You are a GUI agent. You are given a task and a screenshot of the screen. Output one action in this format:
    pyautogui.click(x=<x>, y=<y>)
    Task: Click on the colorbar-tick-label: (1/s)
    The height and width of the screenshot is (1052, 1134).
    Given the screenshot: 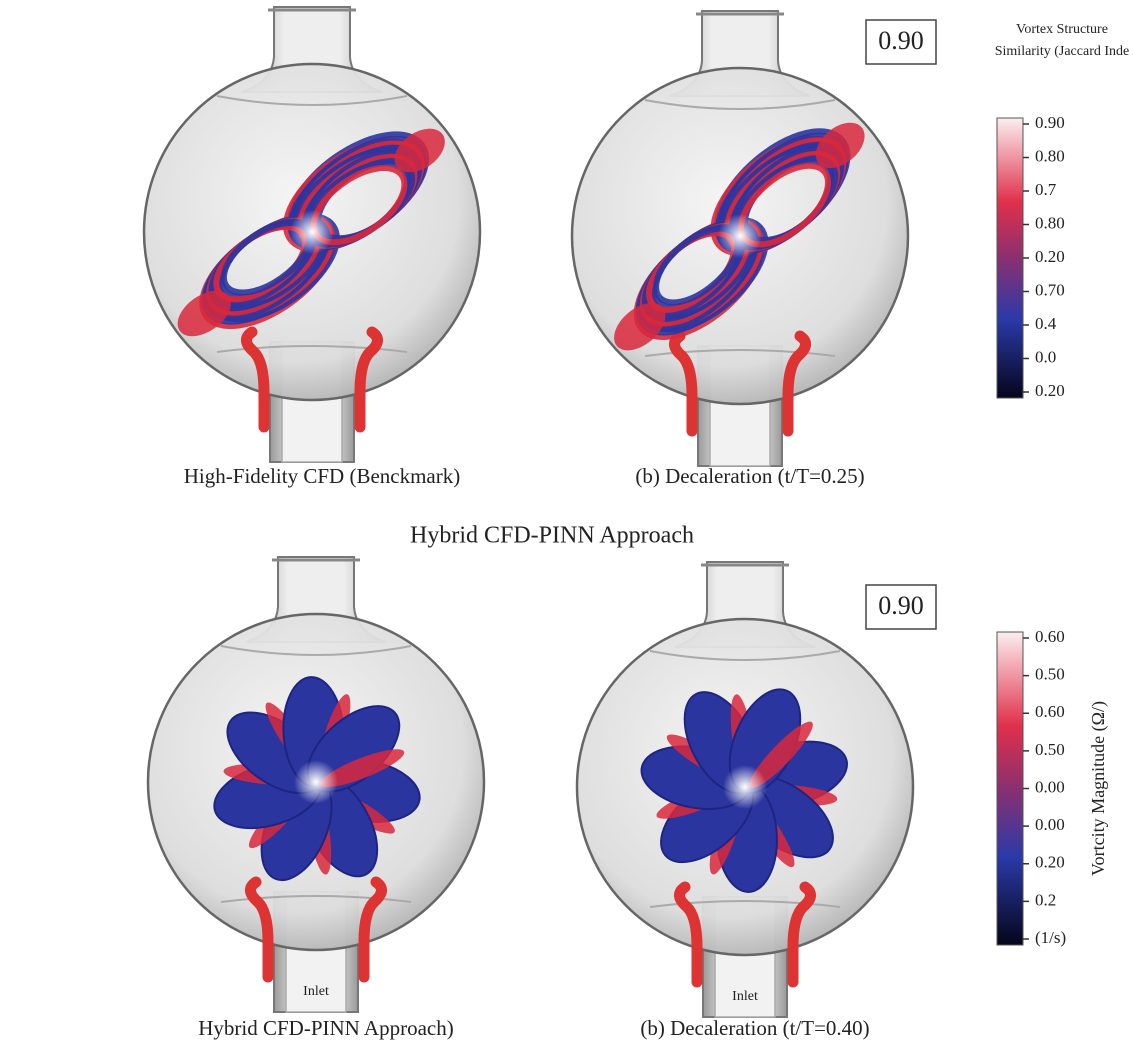 What is the action you would take?
    pyautogui.click(x=1050, y=937)
    